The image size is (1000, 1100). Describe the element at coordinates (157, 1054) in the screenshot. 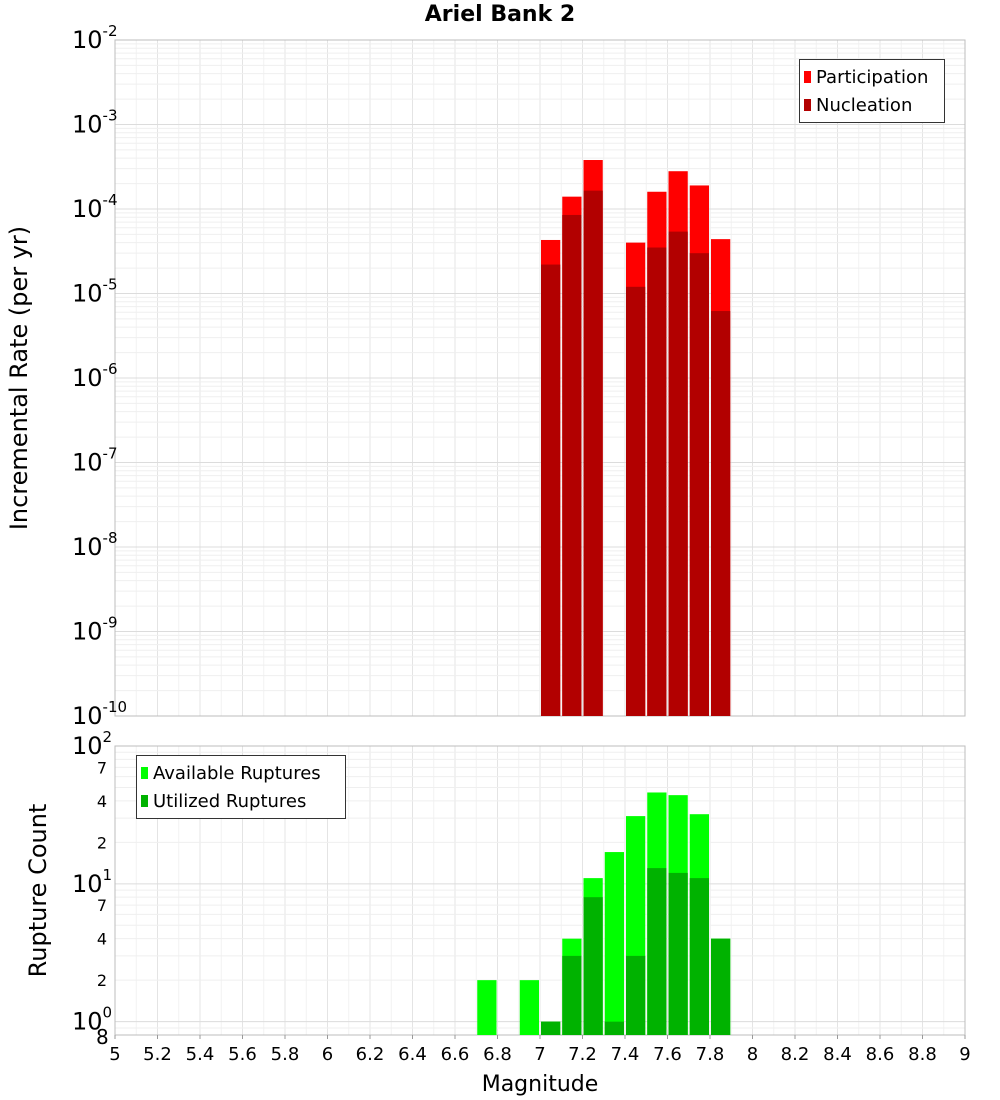

I see `x-tick-label: 5.2` at that location.